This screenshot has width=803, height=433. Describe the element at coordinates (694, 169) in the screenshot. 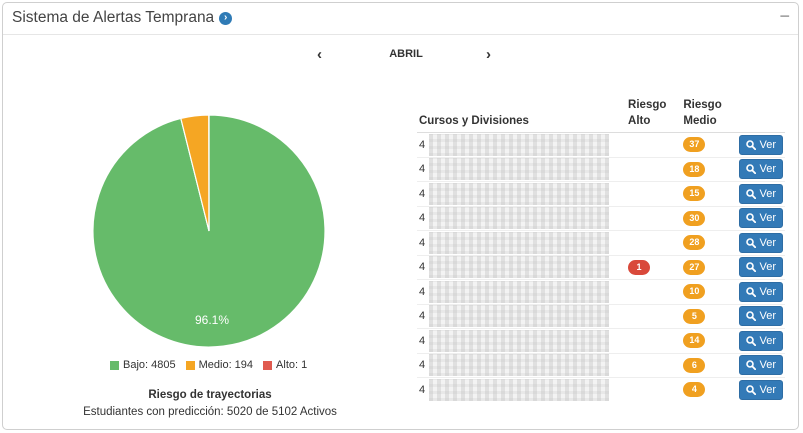

I see `medium-risk-badge: 18` at that location.